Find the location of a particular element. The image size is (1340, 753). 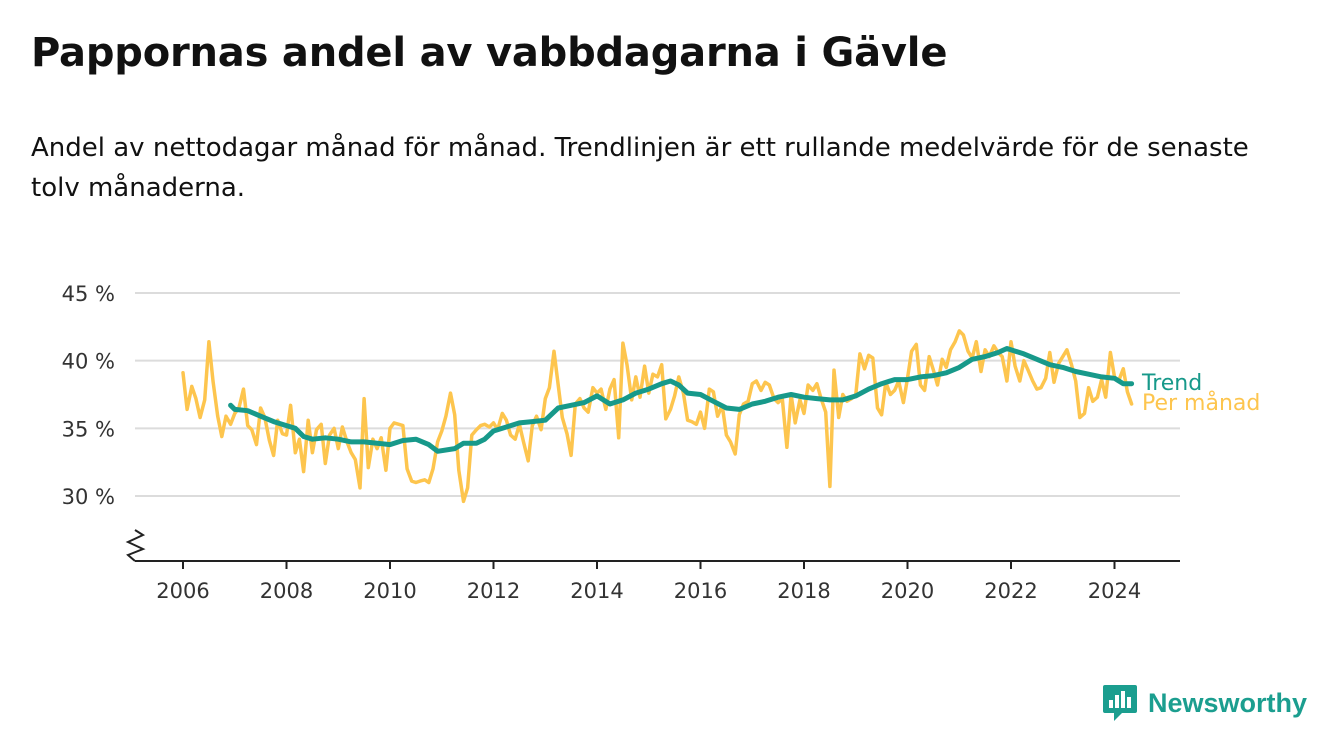

y-tick-label: 45 % is located at coordinates (88, 294).